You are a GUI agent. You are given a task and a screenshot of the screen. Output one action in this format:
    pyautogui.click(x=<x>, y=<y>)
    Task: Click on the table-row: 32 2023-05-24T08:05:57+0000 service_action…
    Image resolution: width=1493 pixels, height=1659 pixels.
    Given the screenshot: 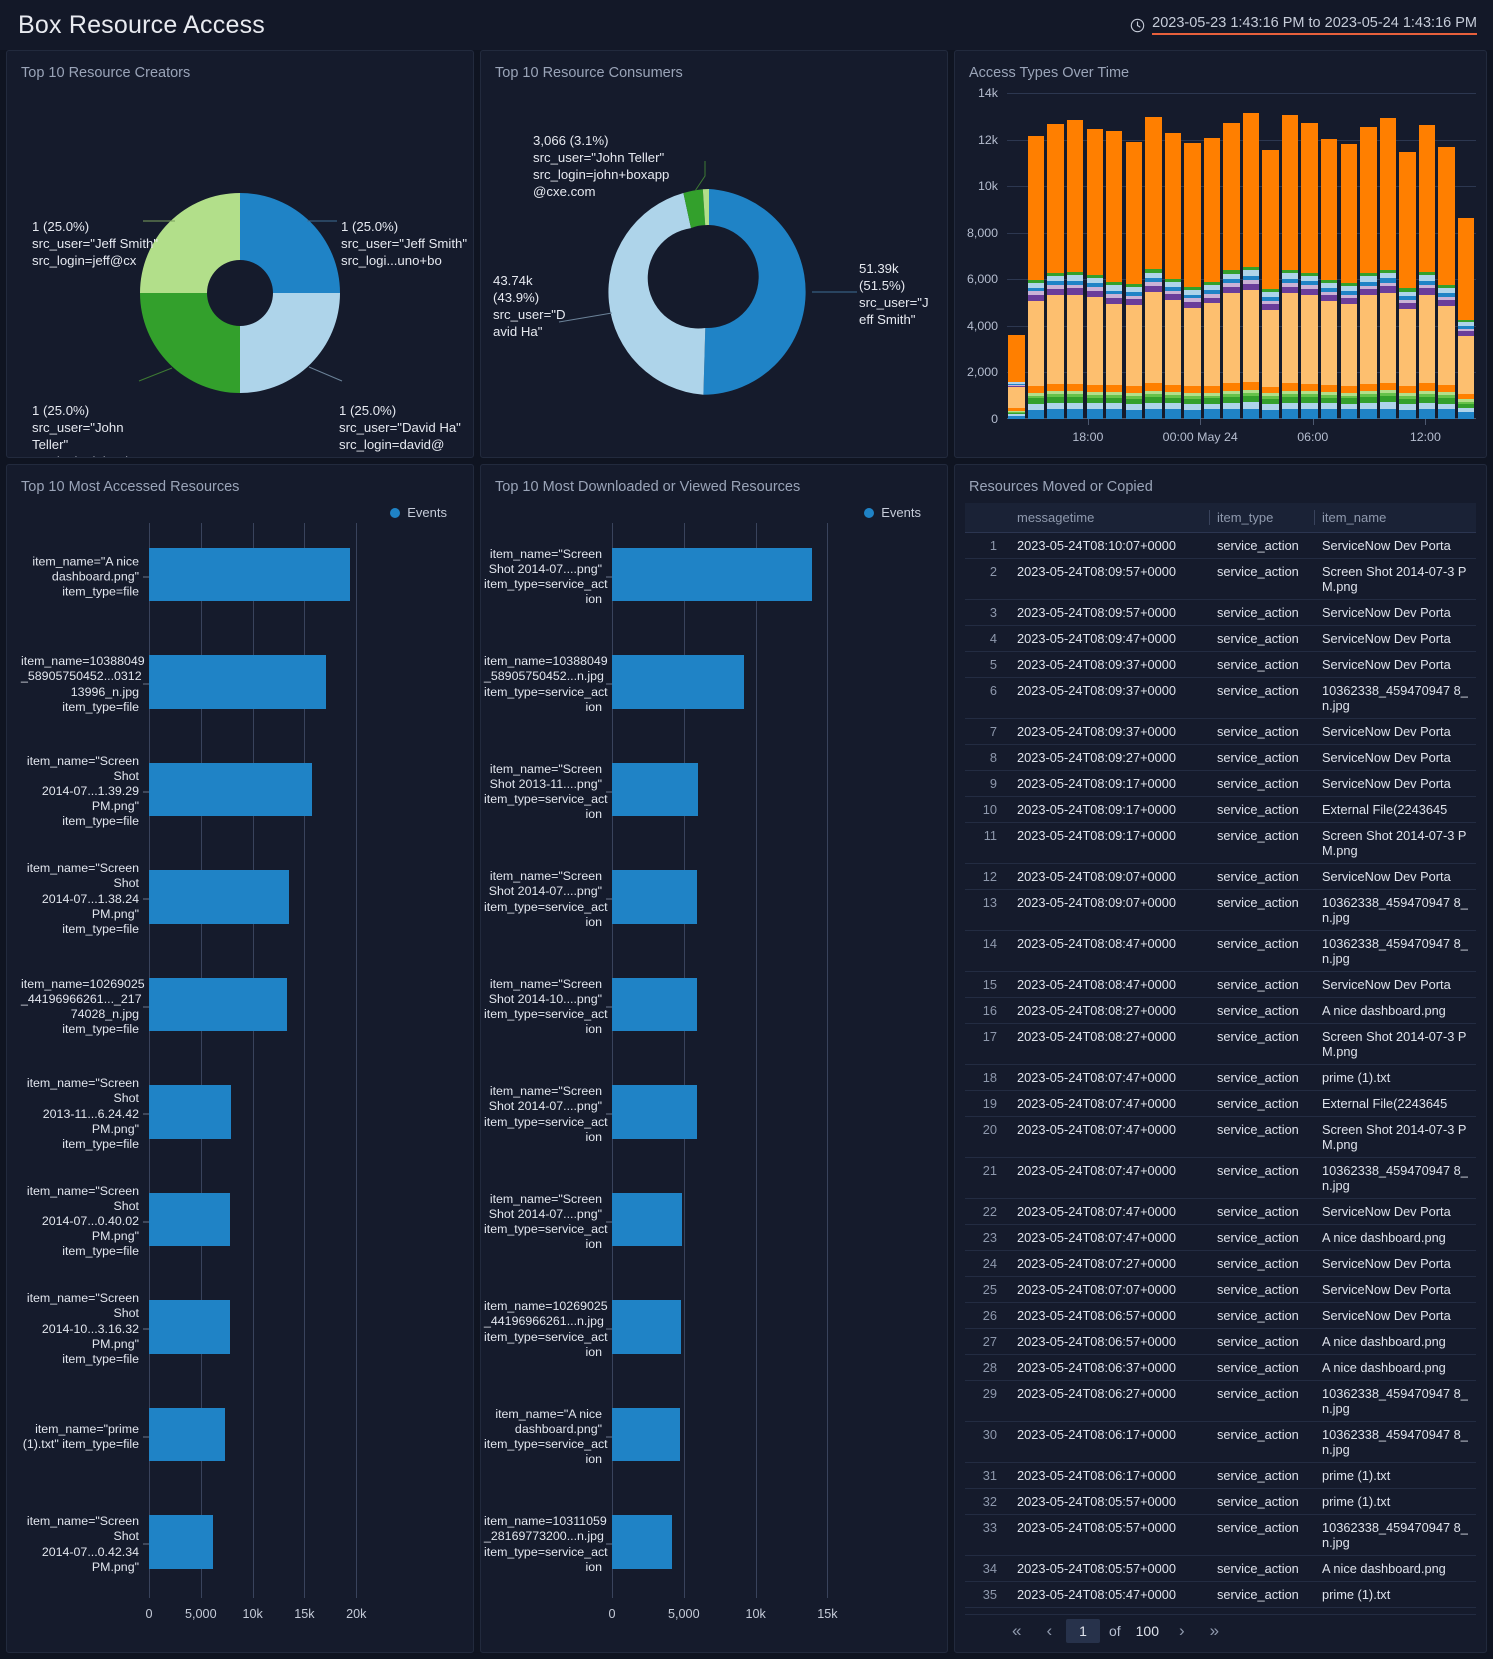 What is the action you would take?
    pyautogui.click(x=1220, y=1501)
    